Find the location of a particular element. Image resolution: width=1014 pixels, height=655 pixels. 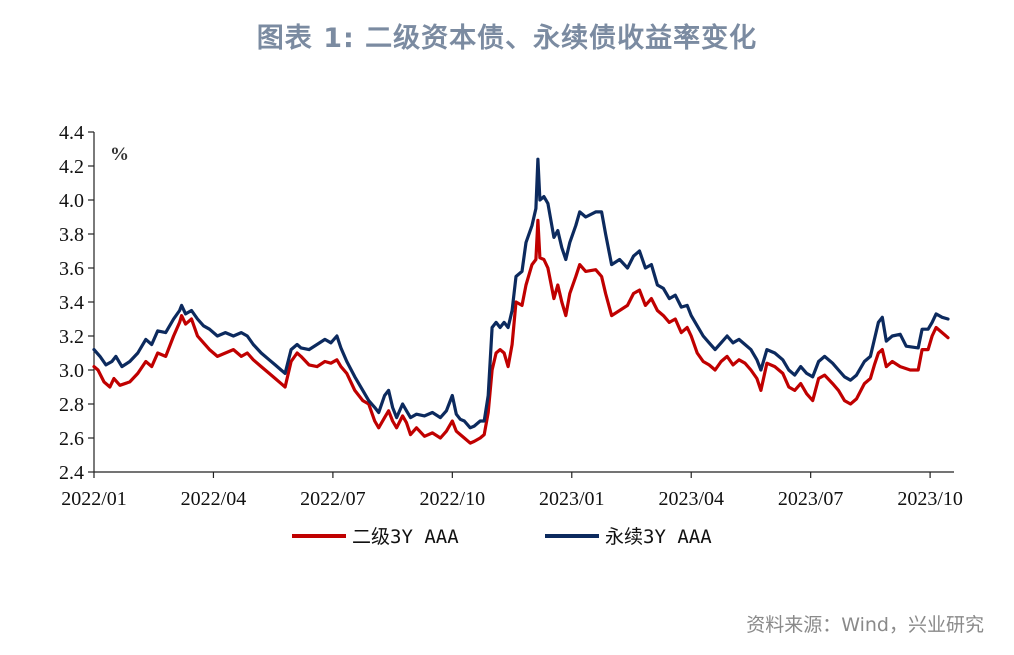

y-tick-label: 3.6 is located at coordinates (71, 269).